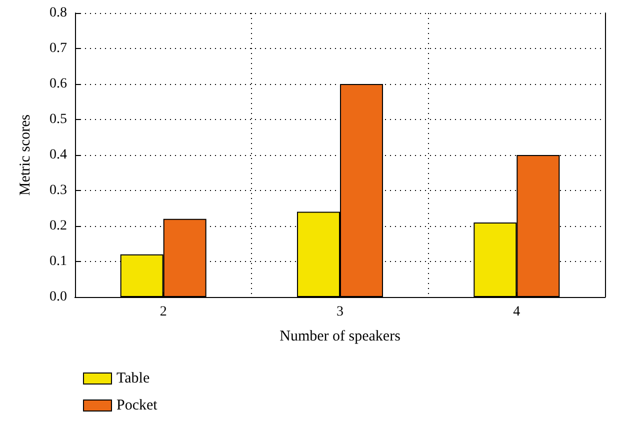  I want to click on y-tick-label: 0.7, so click(58, 48).